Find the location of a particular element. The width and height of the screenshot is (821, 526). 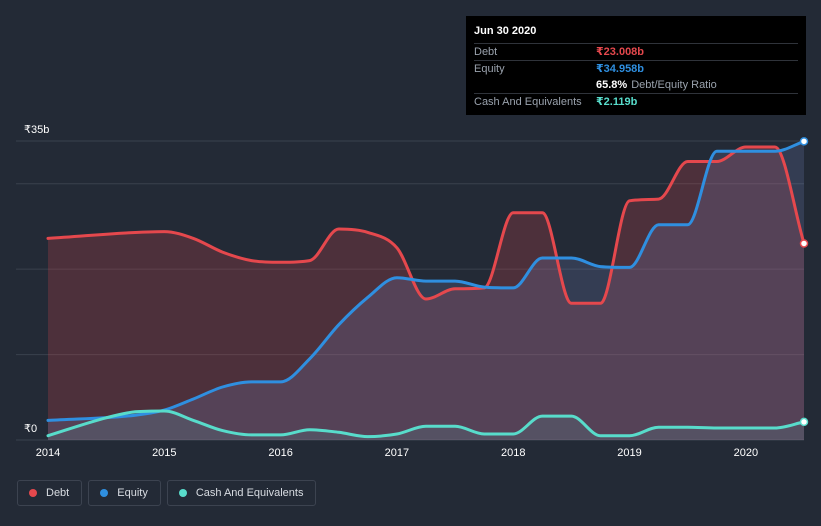

equity-end-point is located at coordinates (804, 141).